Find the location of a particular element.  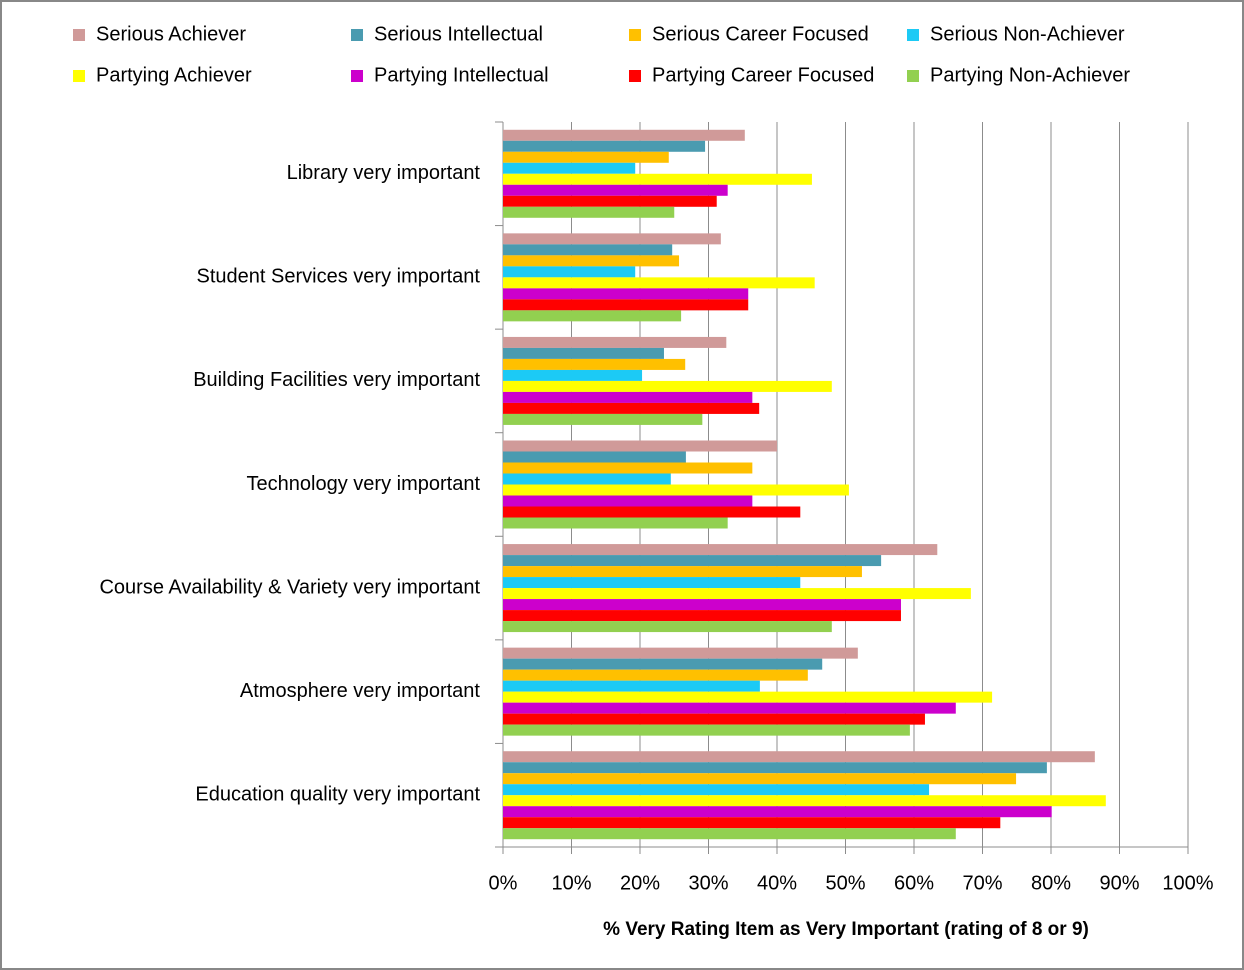

legend-label: Serious Achiever is located at coordinates (171, 34).